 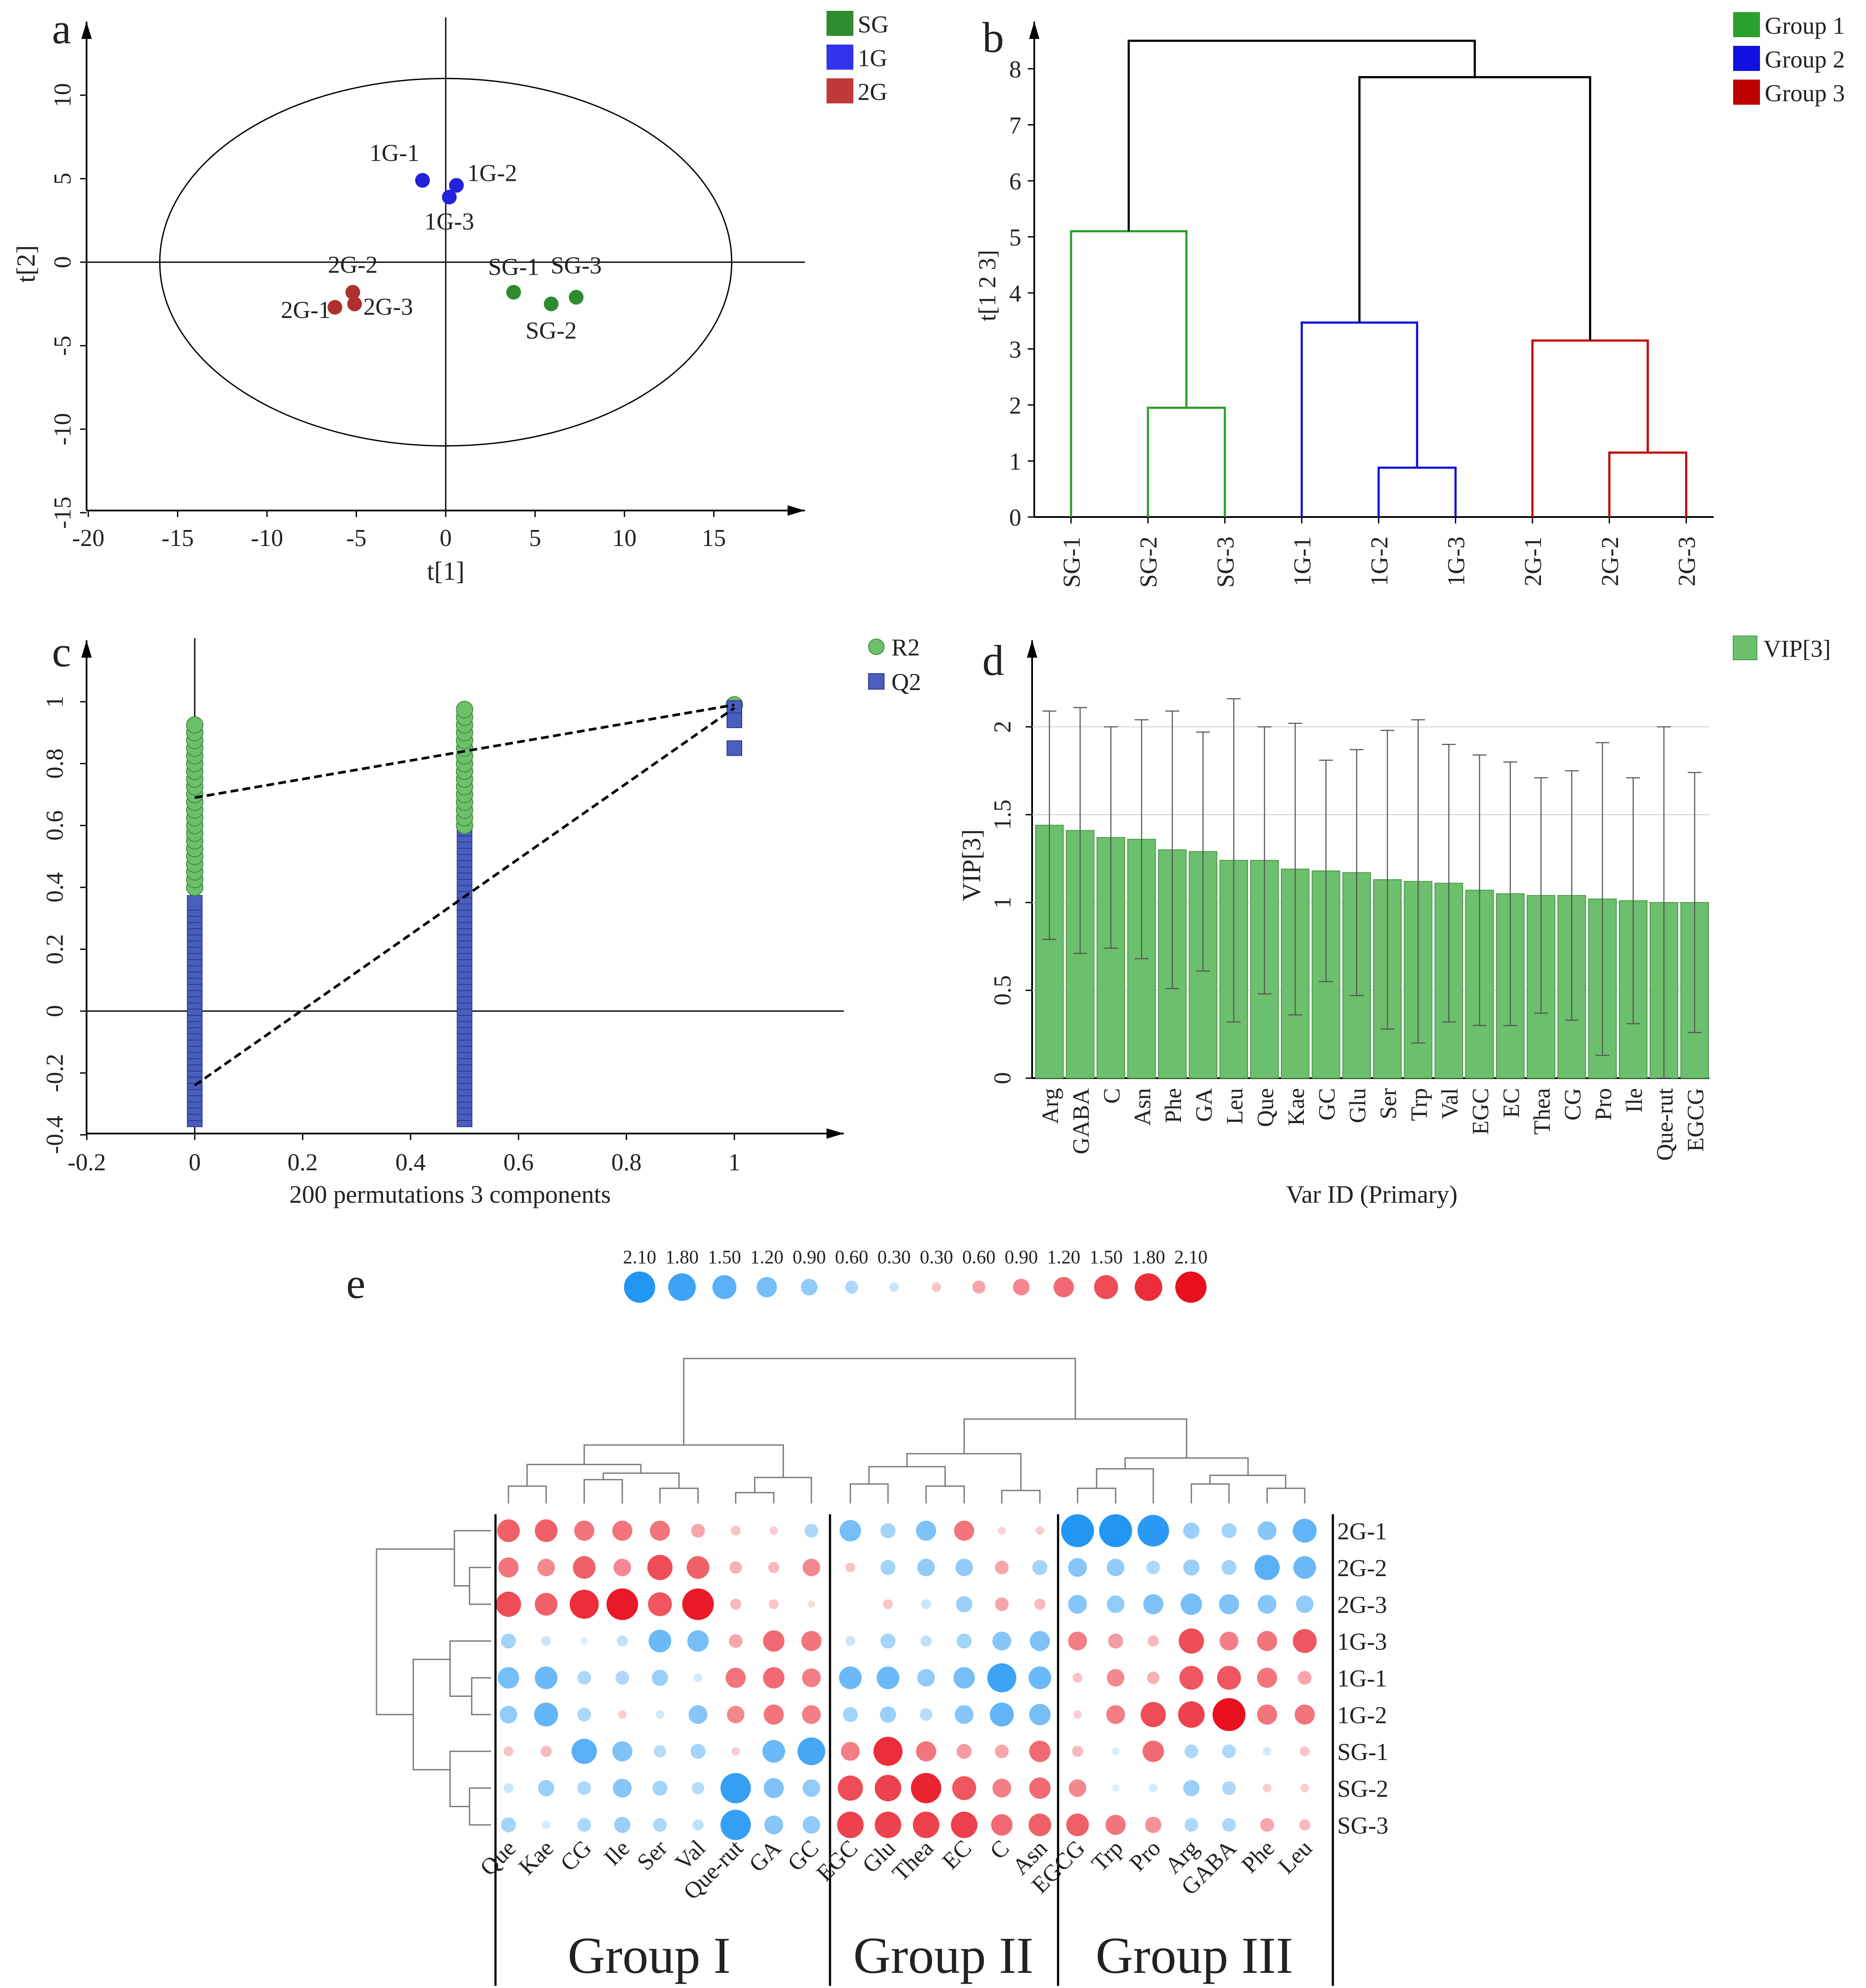 I want to click on category-label: GA, so click(x=1204, y=1105).